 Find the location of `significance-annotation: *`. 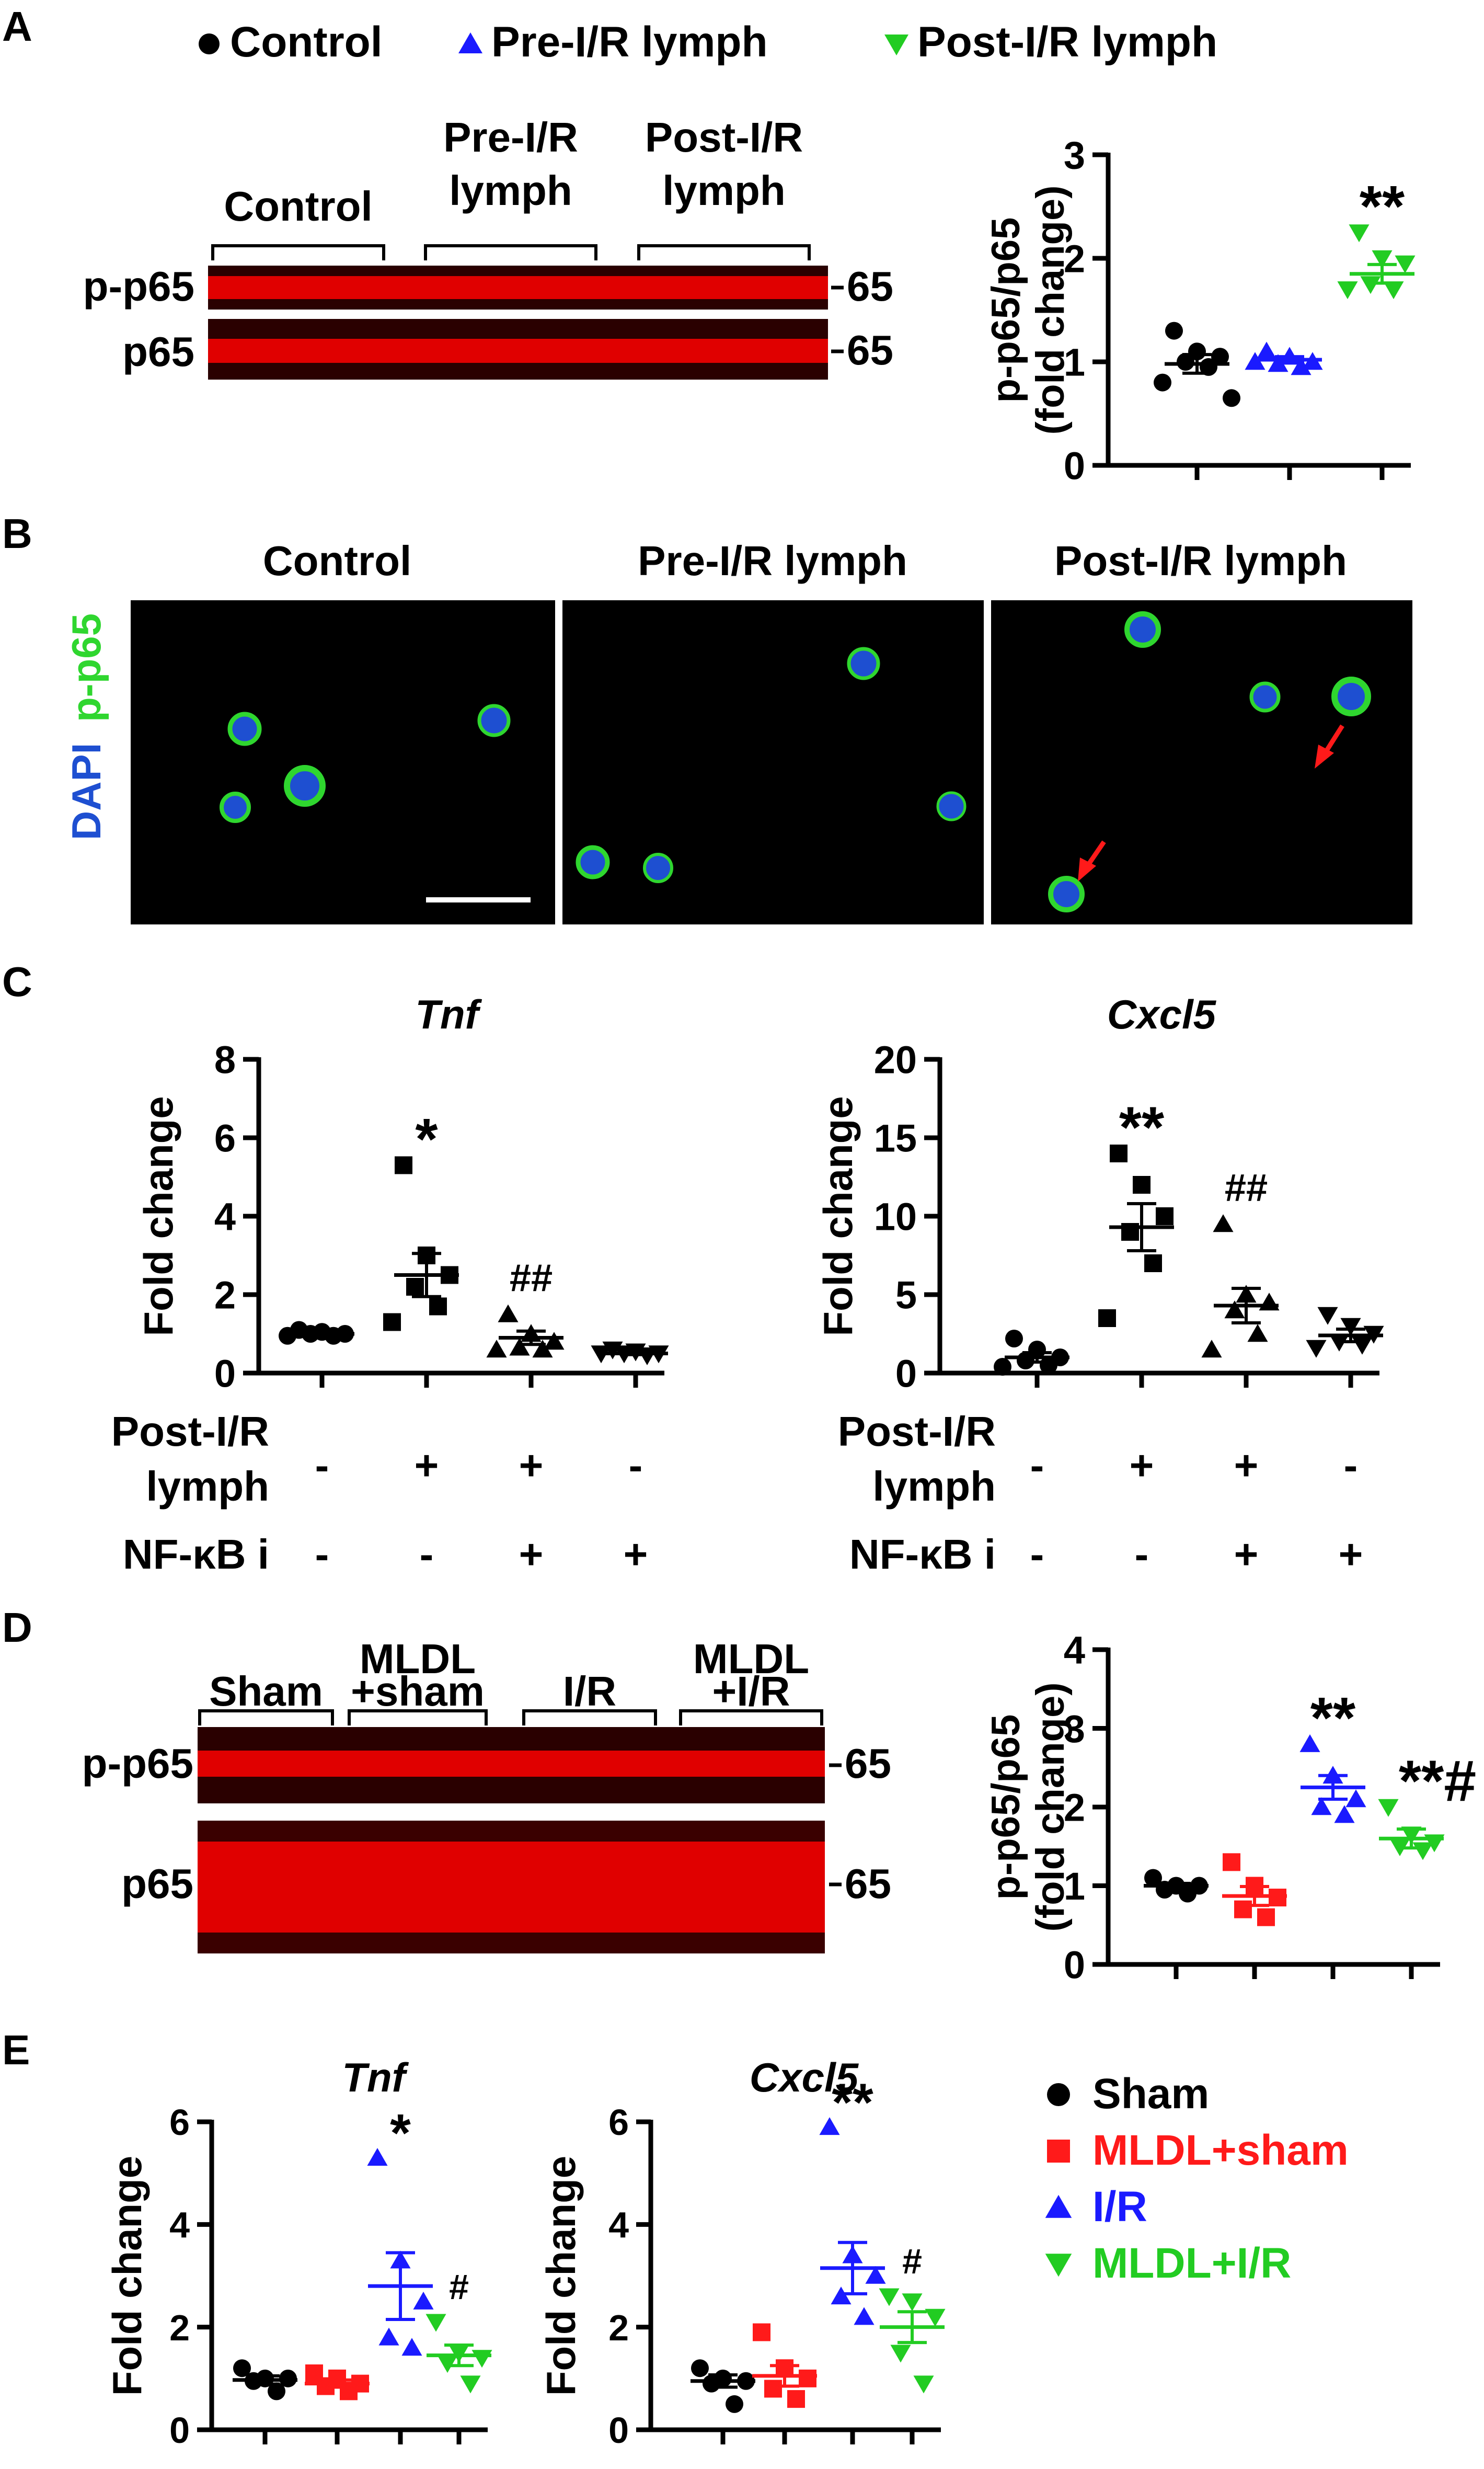

significance-annotation: * is located at coordinates (426, 1140).